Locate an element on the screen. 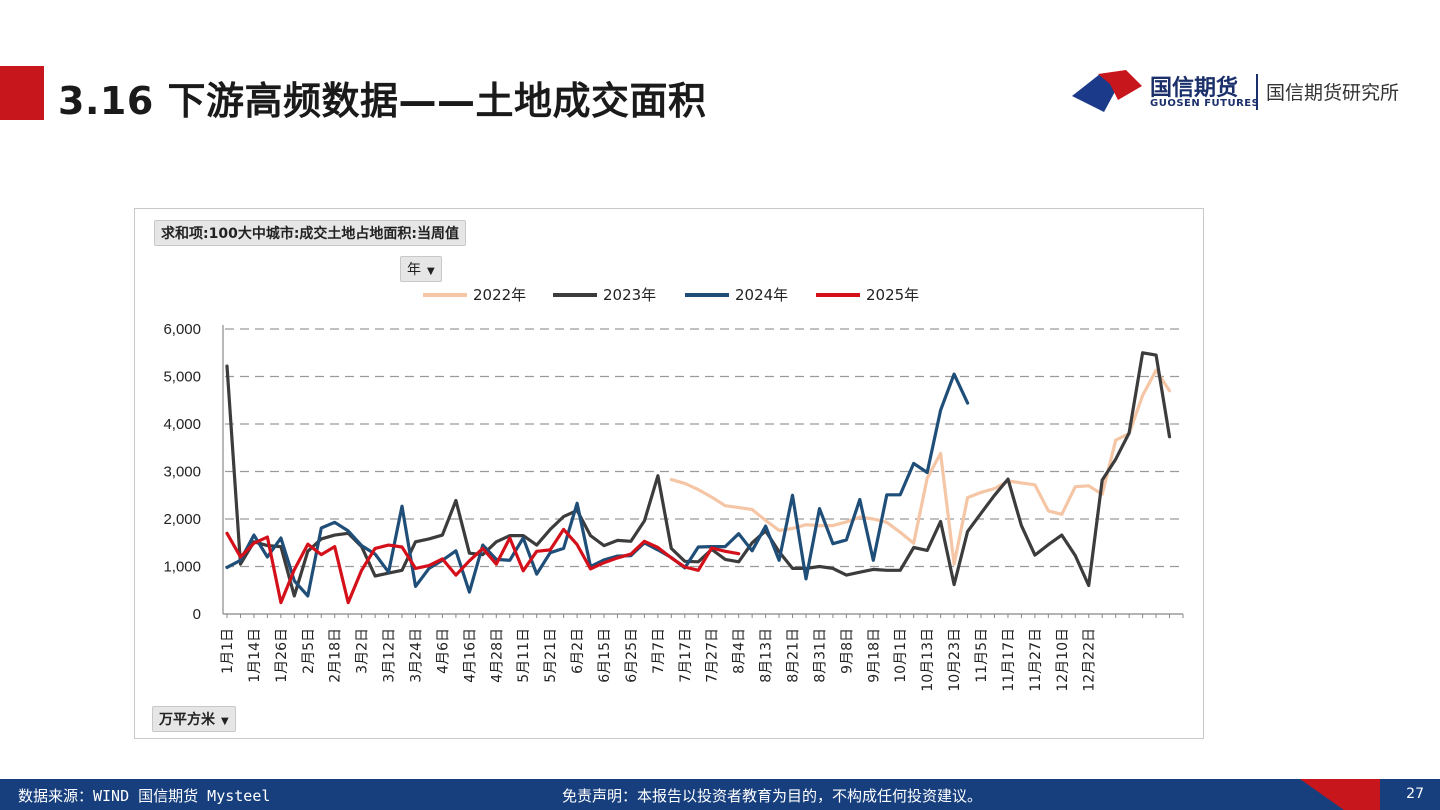 The image size is (1440, 810). x-tick-label: 11月5日 is located at coordinates (982, 655).